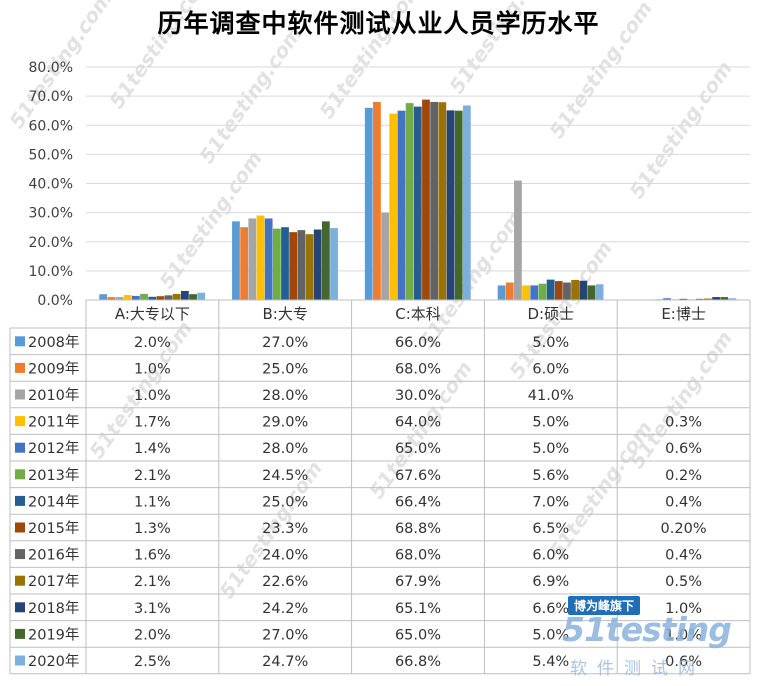 The height and width of the screenshot is (686, 757). What do you see at coordinates (683, 662) in the screenshot?
I see `data-label: 0.6%` at bounding box center [683, 662].